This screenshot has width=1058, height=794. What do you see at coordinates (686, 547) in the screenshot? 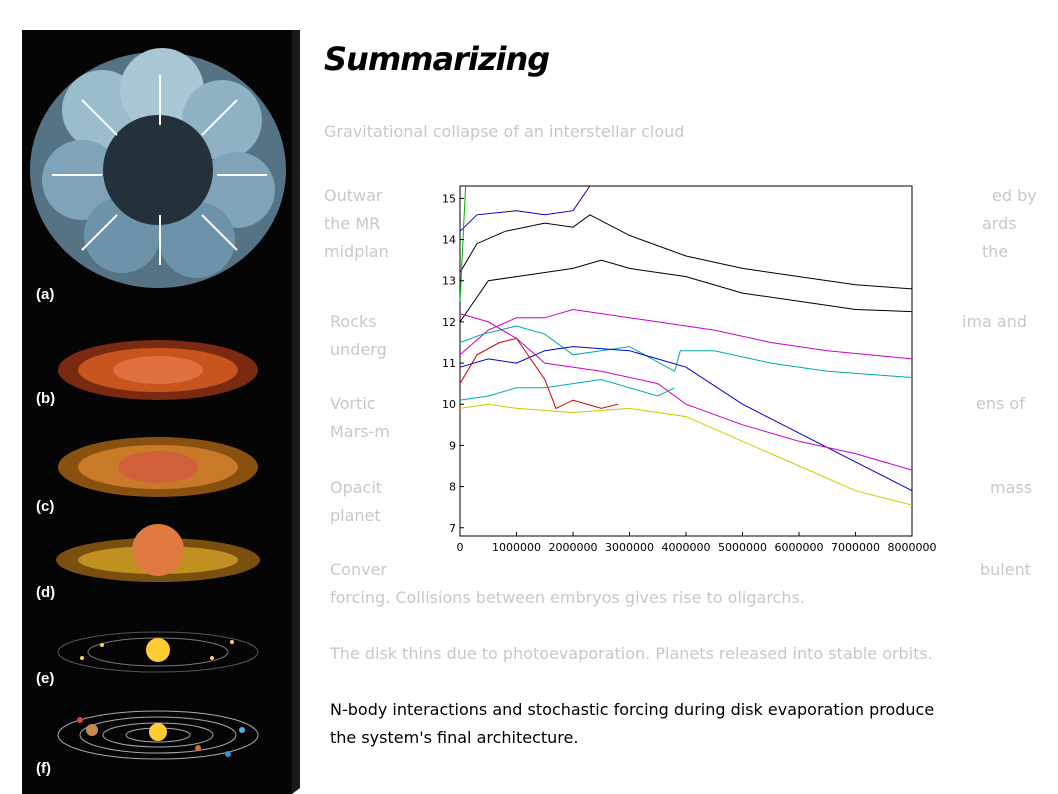
I see `x-tick-label-4: 4000000` at bounding box center [686, 547].